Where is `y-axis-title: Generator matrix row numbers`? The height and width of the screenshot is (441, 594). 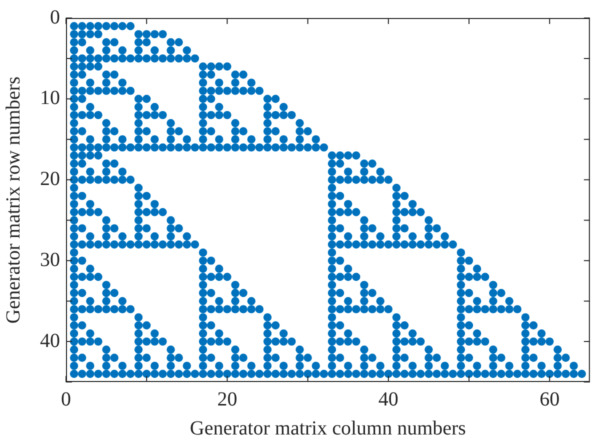
y-axis-title: Generator matrix row numbers is located at coordinates (13, 200).